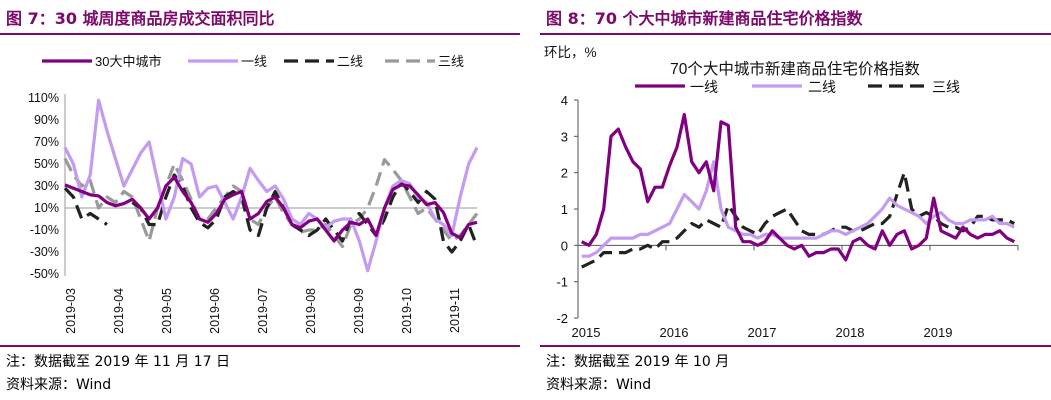 This screenshot has width=1051, height=400. I want to click on figure-8-bottom-rule, so click(795, 346).